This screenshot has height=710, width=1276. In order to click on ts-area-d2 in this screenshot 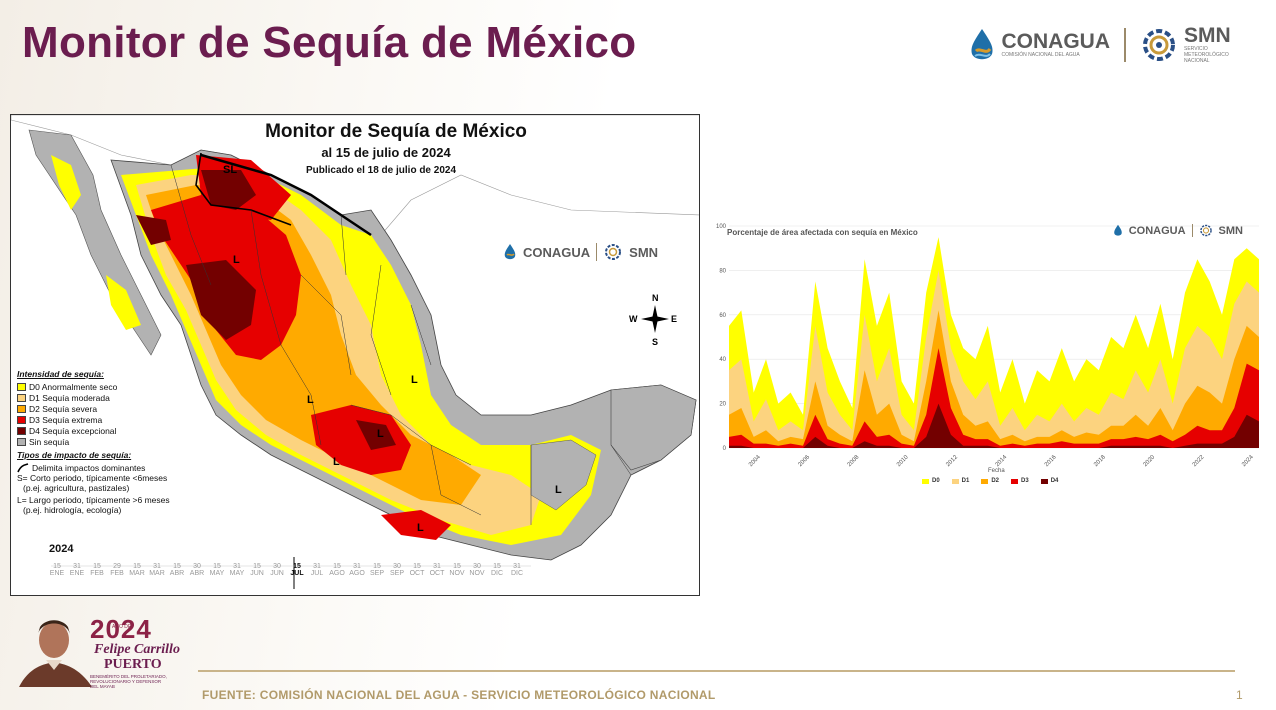, I will do `click(994, 379)`.